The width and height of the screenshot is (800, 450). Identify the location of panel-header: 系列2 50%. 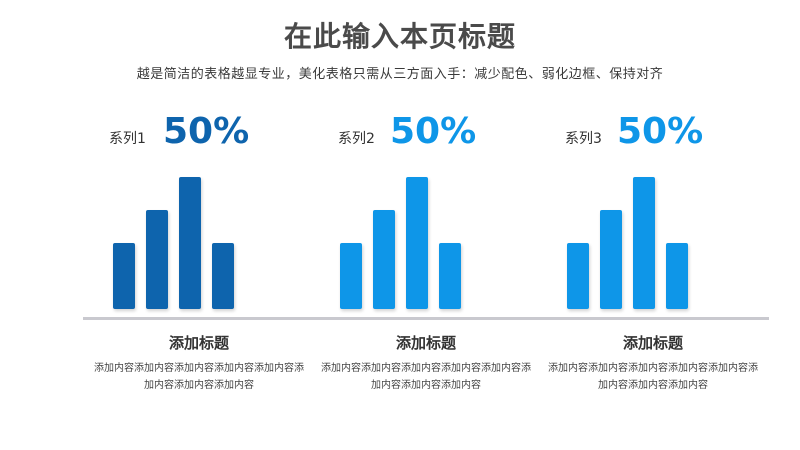
(426, 135).